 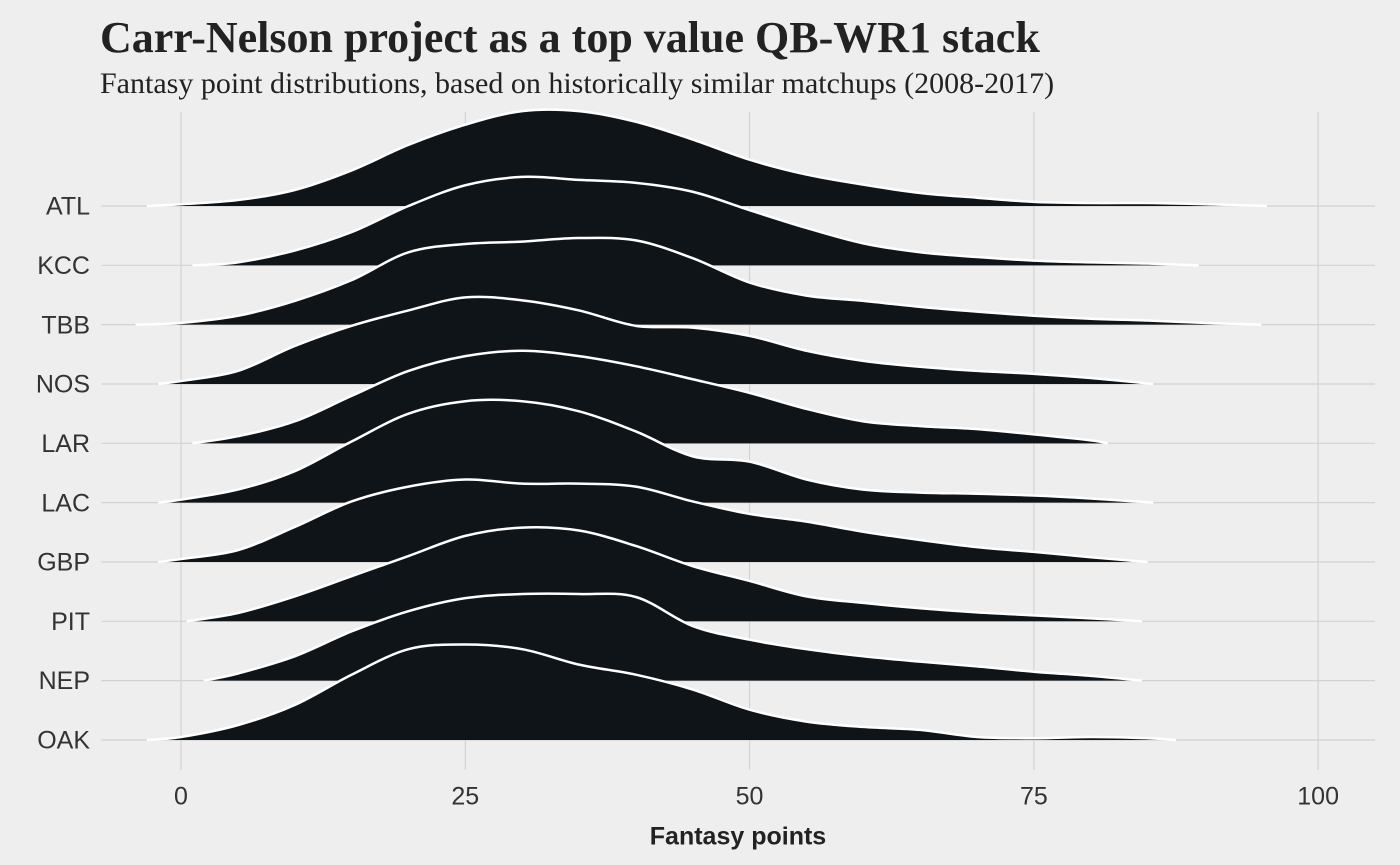 What do you see at coordinates (65, 503) in the screenshot?
I see `y-tick-label: LAC` at bounding box center [65, 503].